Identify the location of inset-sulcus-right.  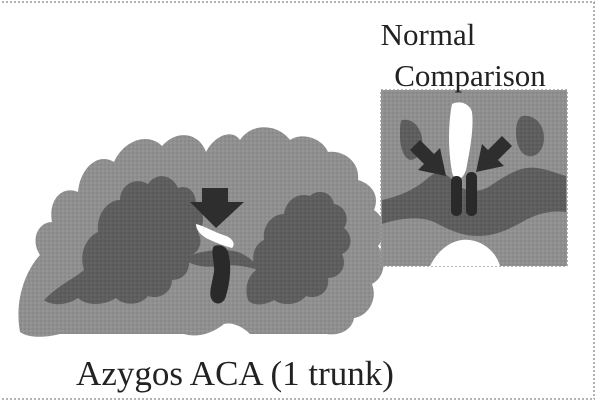
(530, 136).